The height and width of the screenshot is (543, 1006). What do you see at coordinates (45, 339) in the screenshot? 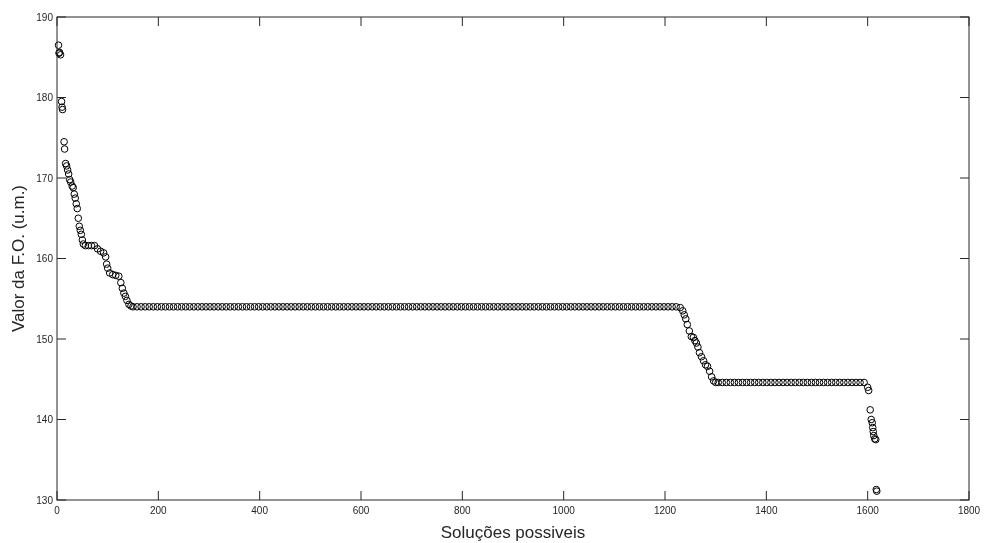
I see `y-tick-label: 150` at bounding box center [45, 339].